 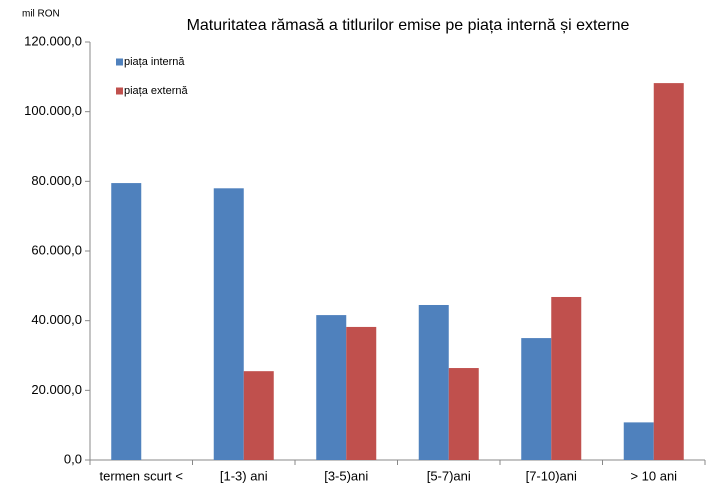 I want to click on y-axis-label: mil RON, so click(x=41, y=14).